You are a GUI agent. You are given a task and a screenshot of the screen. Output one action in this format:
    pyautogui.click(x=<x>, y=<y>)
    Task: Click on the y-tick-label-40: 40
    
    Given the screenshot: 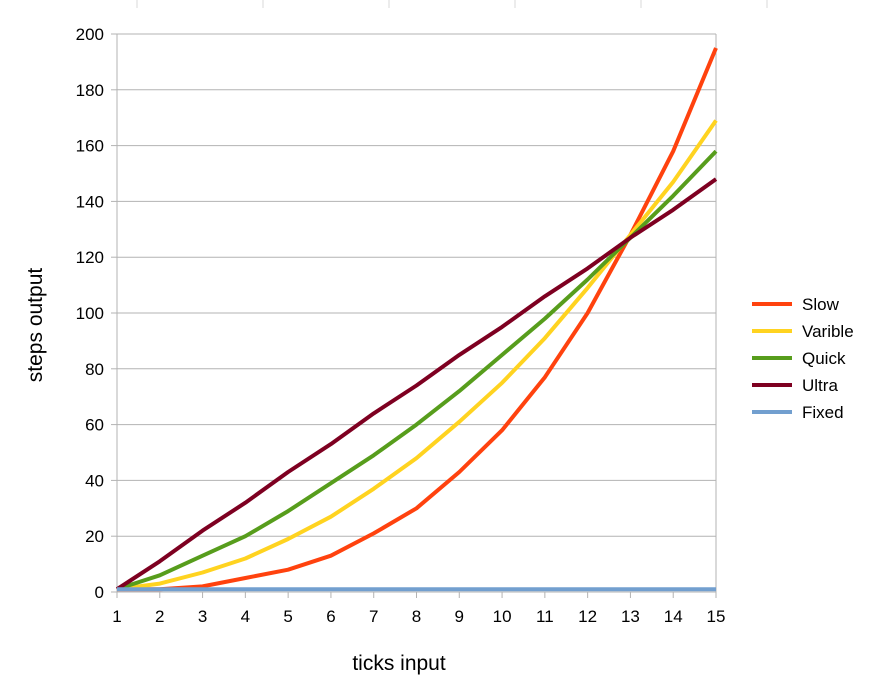 What is the action you would take?
    pyautogui.click(x=94, y=480)
    